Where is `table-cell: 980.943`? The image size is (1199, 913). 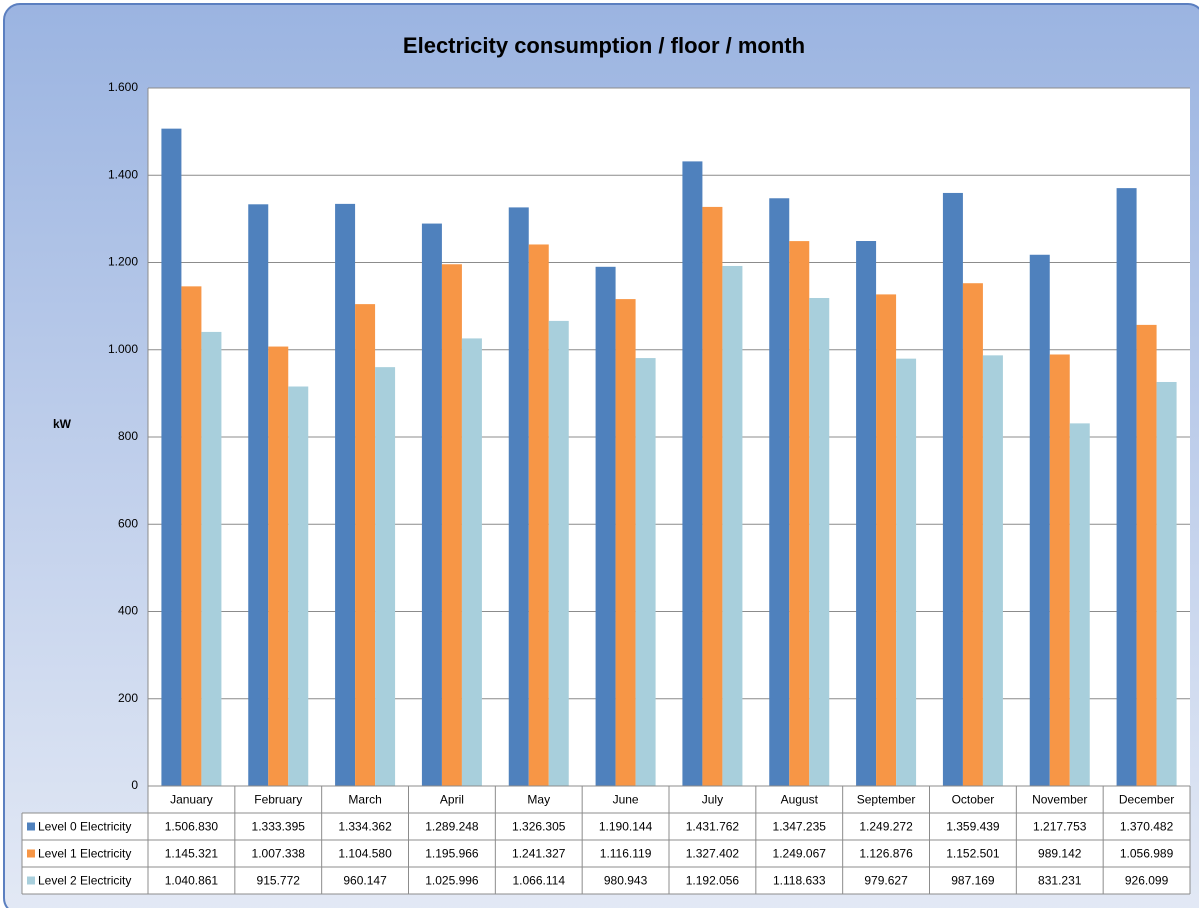 table-cell: 980.943 is located at coordinates (626, 881).